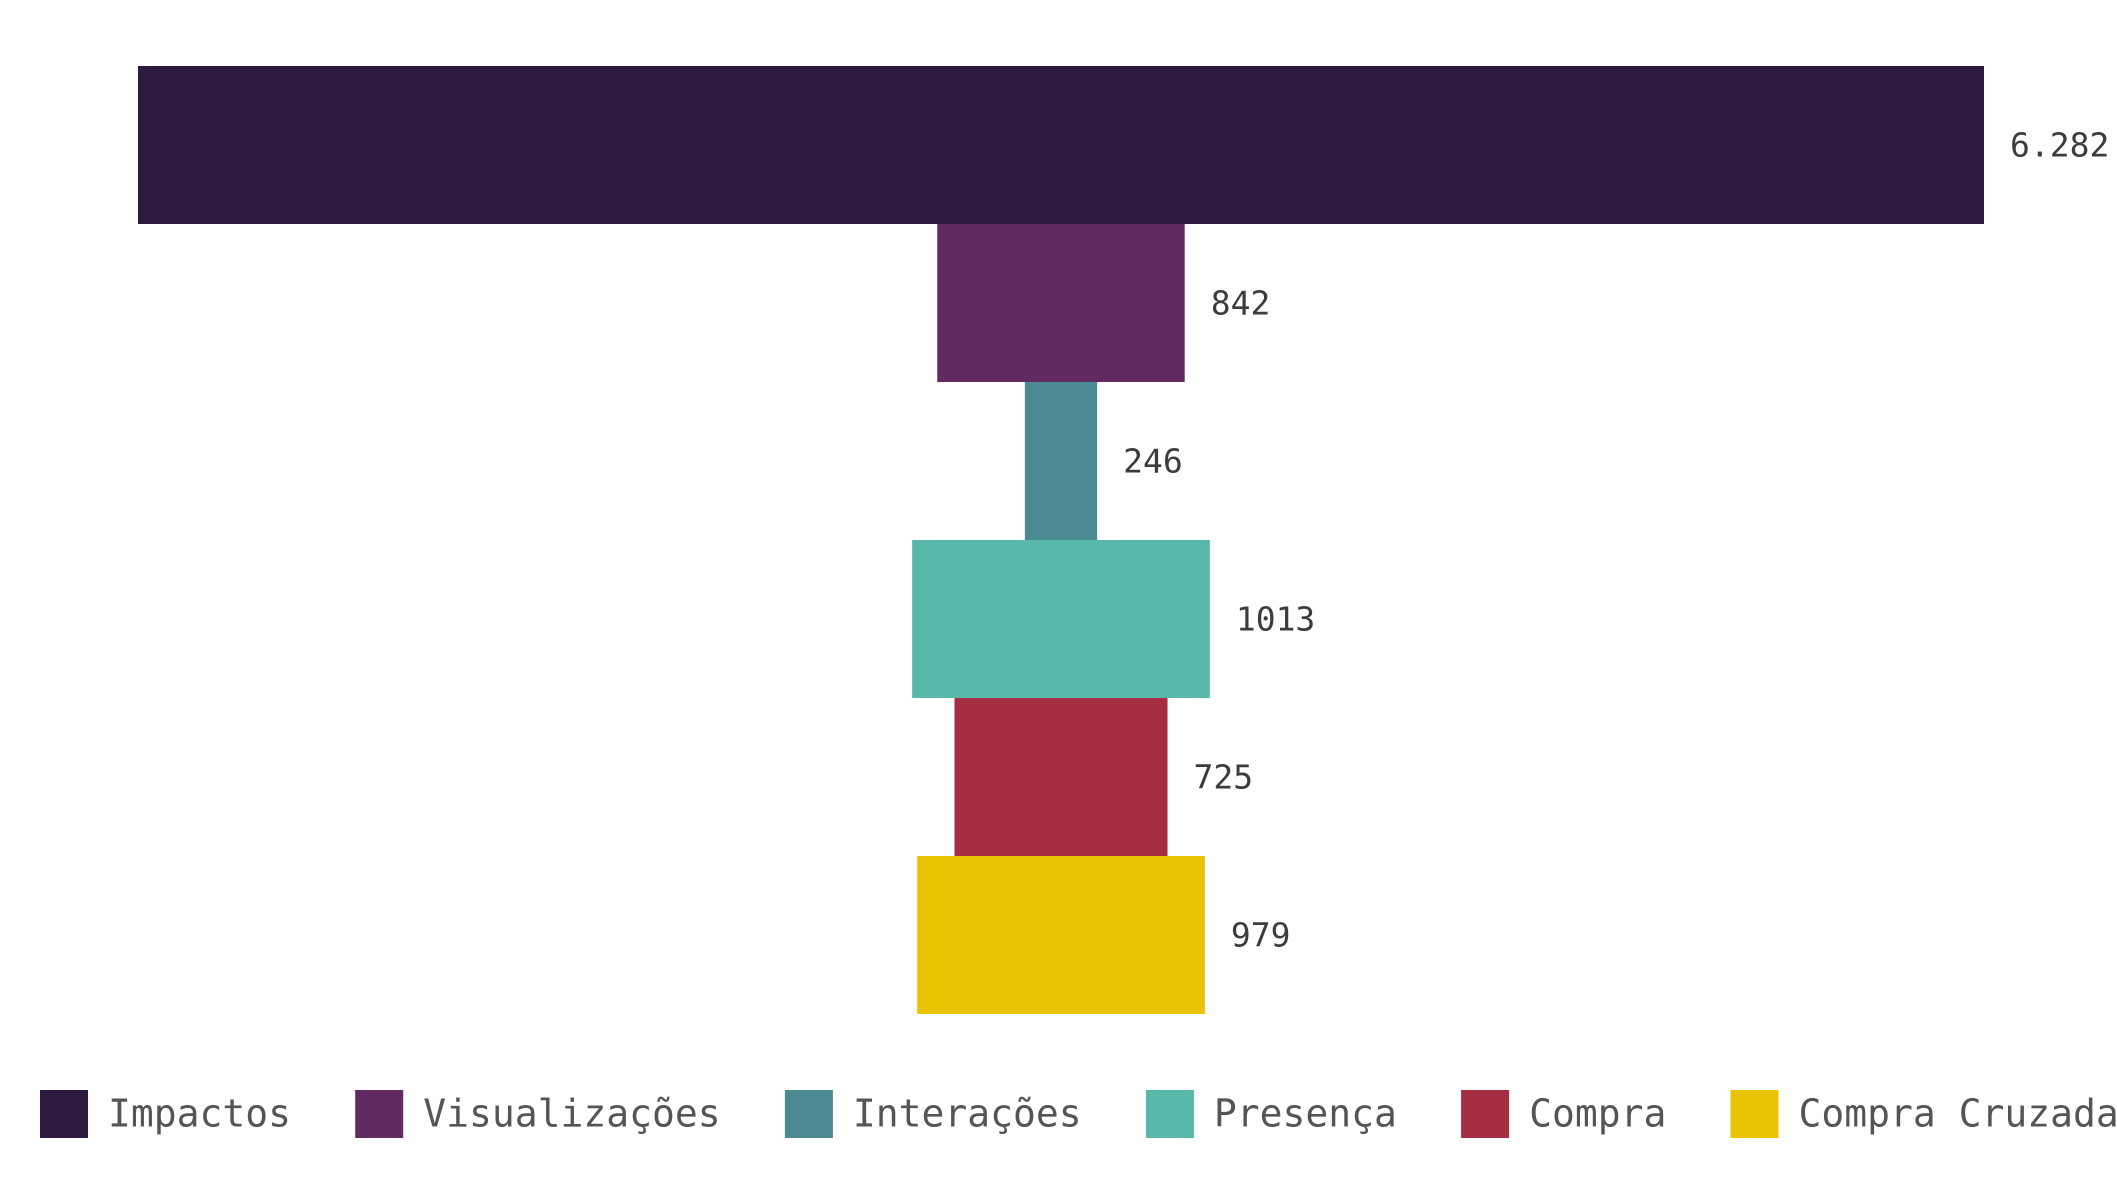 This screenshot has height=1193, width=2117. Describe the element at coordinates (1958, 1114) in the screenshot. I see `legend-label-compra-cruzada: Compra Cruzada` at that location.